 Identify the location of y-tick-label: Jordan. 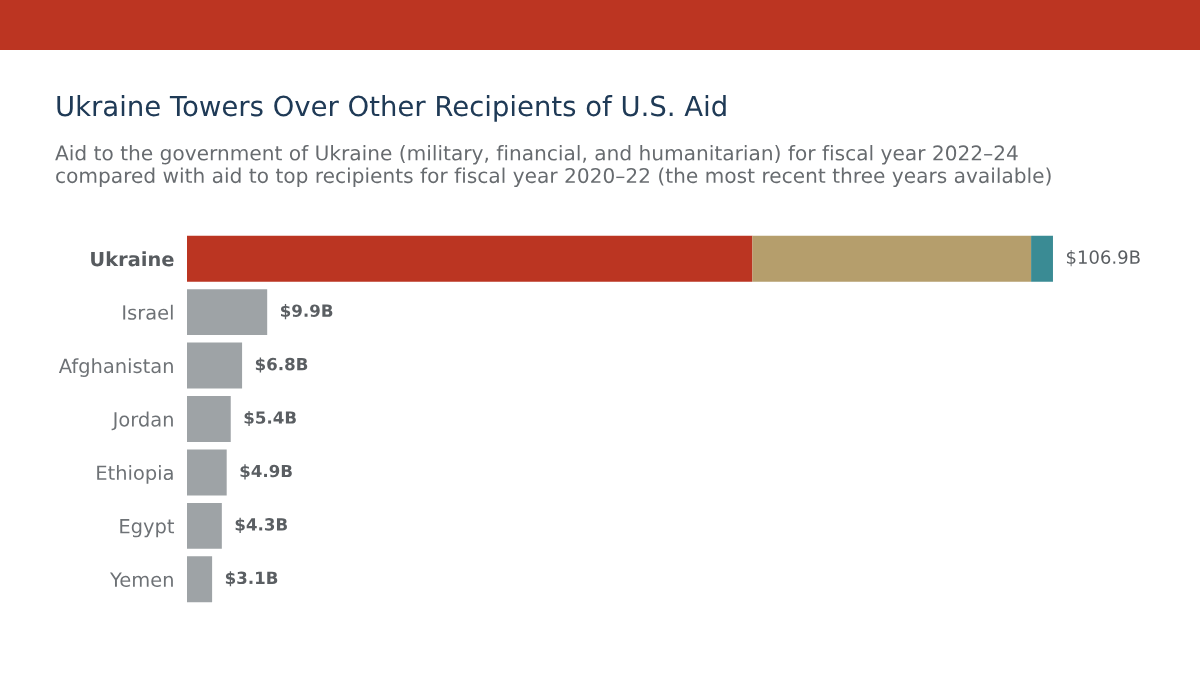
(142, 421).